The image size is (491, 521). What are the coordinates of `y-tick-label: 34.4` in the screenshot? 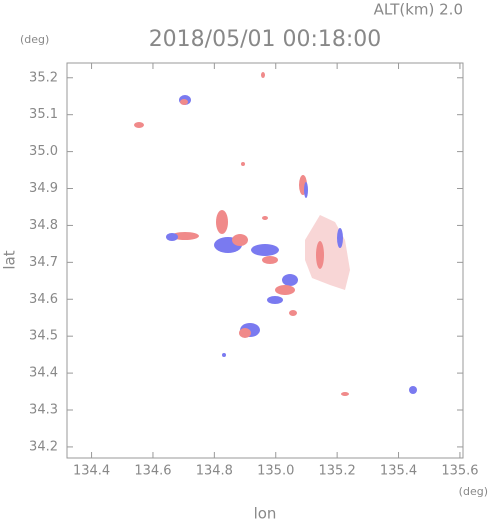 It's located at (43, 373).